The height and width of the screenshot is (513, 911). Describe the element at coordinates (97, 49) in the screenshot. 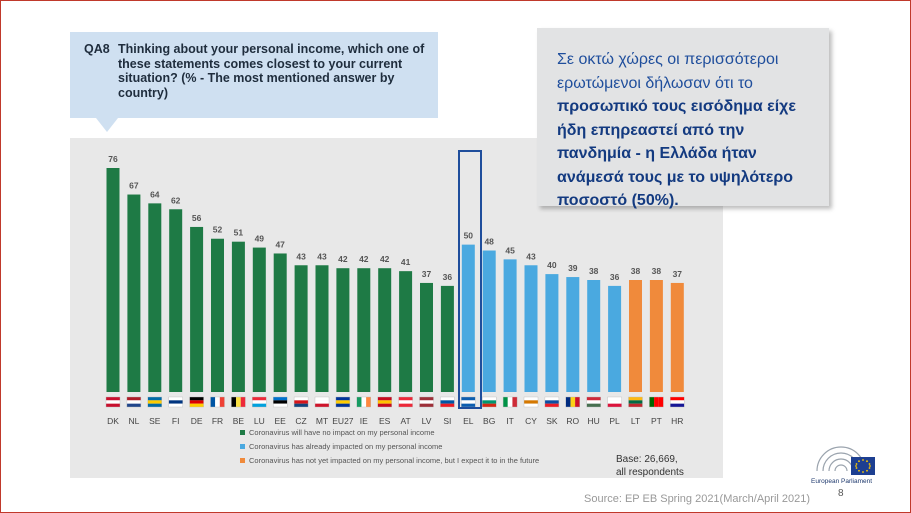

I see `question-code: QA8` at that location.